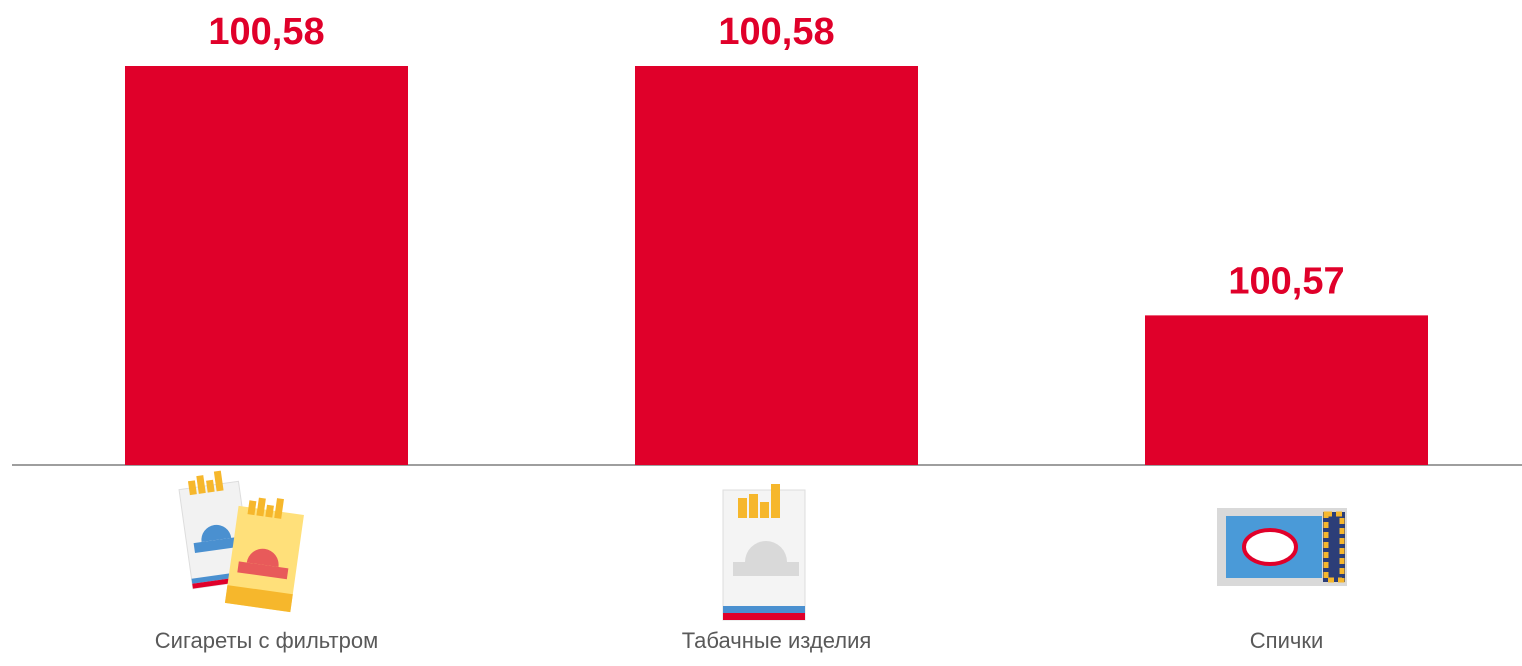 This screenshot has height=666, width=1522. What do you see at coordinates (1286, 640) in the screenshot?
I see `x-tick-label: Спички` at bounding box center [1286, 640].